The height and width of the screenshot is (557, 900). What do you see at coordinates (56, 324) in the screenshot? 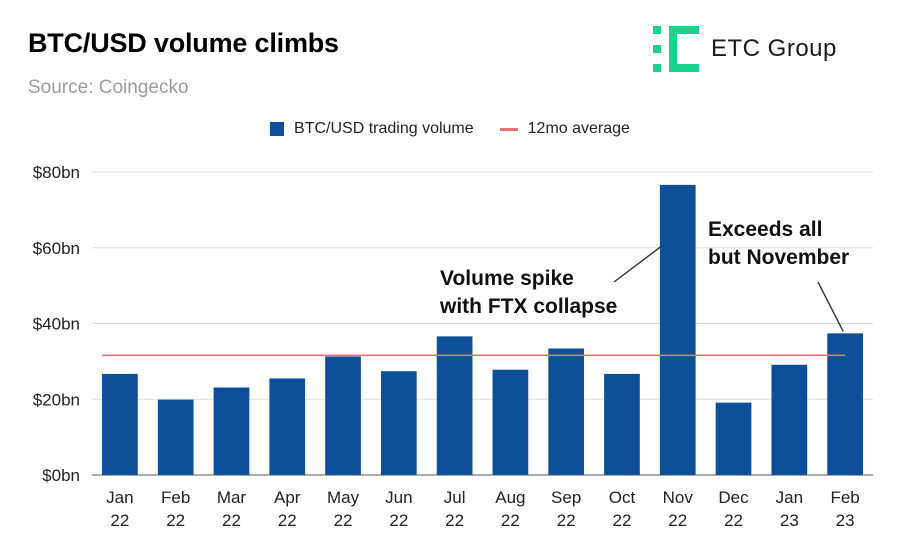
I see `y-tick-label: $40bn` at bounding box center [56, 324].